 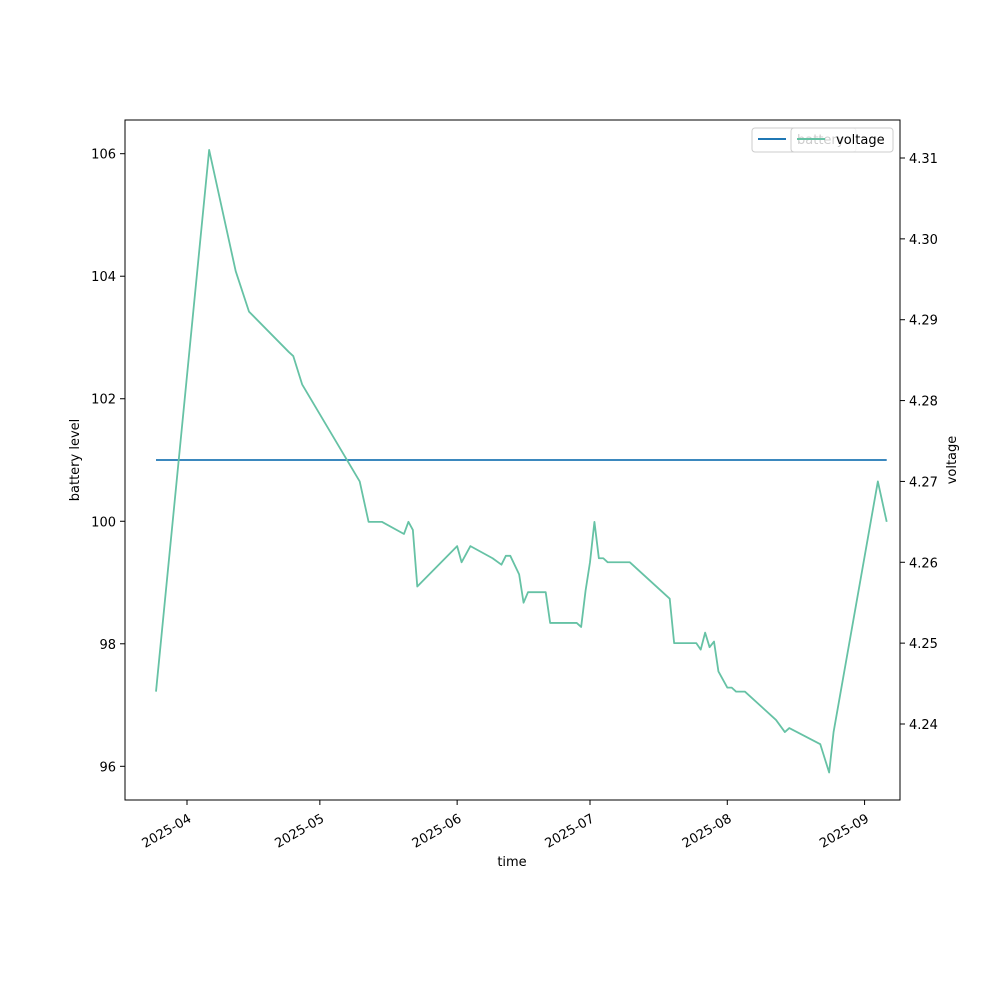 What do you see at coordinates (107, 645) in the screenshot?
I see `y-tick-label: 98` at bounding box center [107, 645].